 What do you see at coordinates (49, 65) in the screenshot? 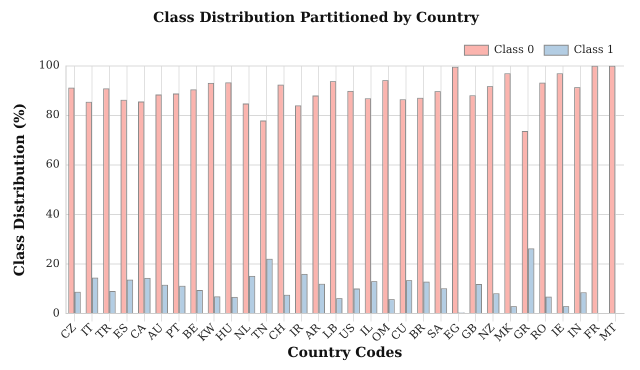
I see `y-tick-label: 100` at bounding box center [49, 65].